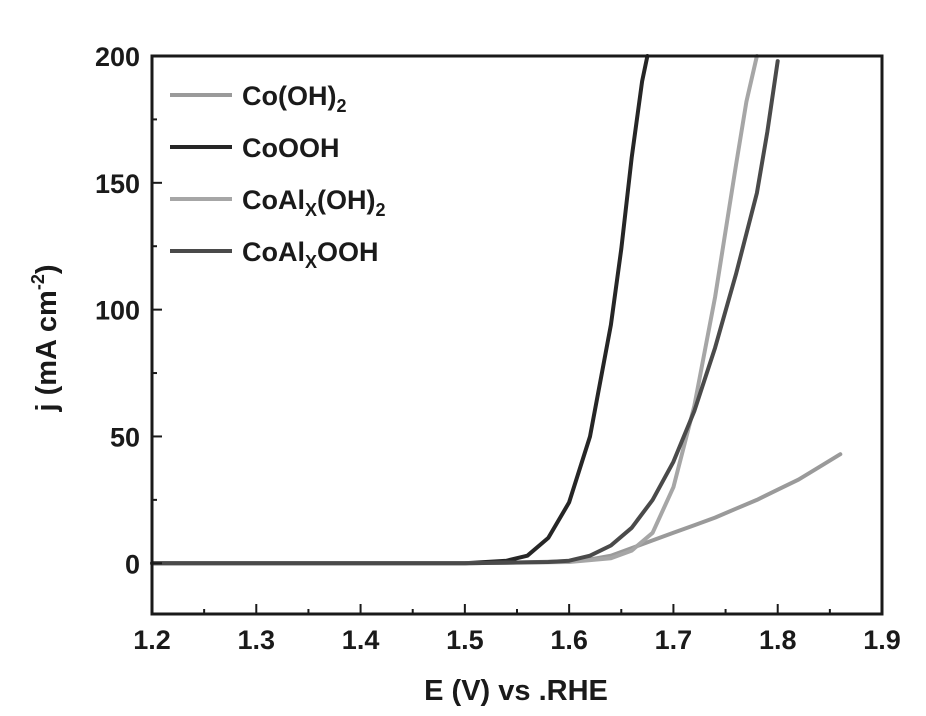 This screenshot has width=926, height=716. Describe the element at coordinates (291, 148) in the screenshot. I see `legend-label-1: CoOOH` at that location.